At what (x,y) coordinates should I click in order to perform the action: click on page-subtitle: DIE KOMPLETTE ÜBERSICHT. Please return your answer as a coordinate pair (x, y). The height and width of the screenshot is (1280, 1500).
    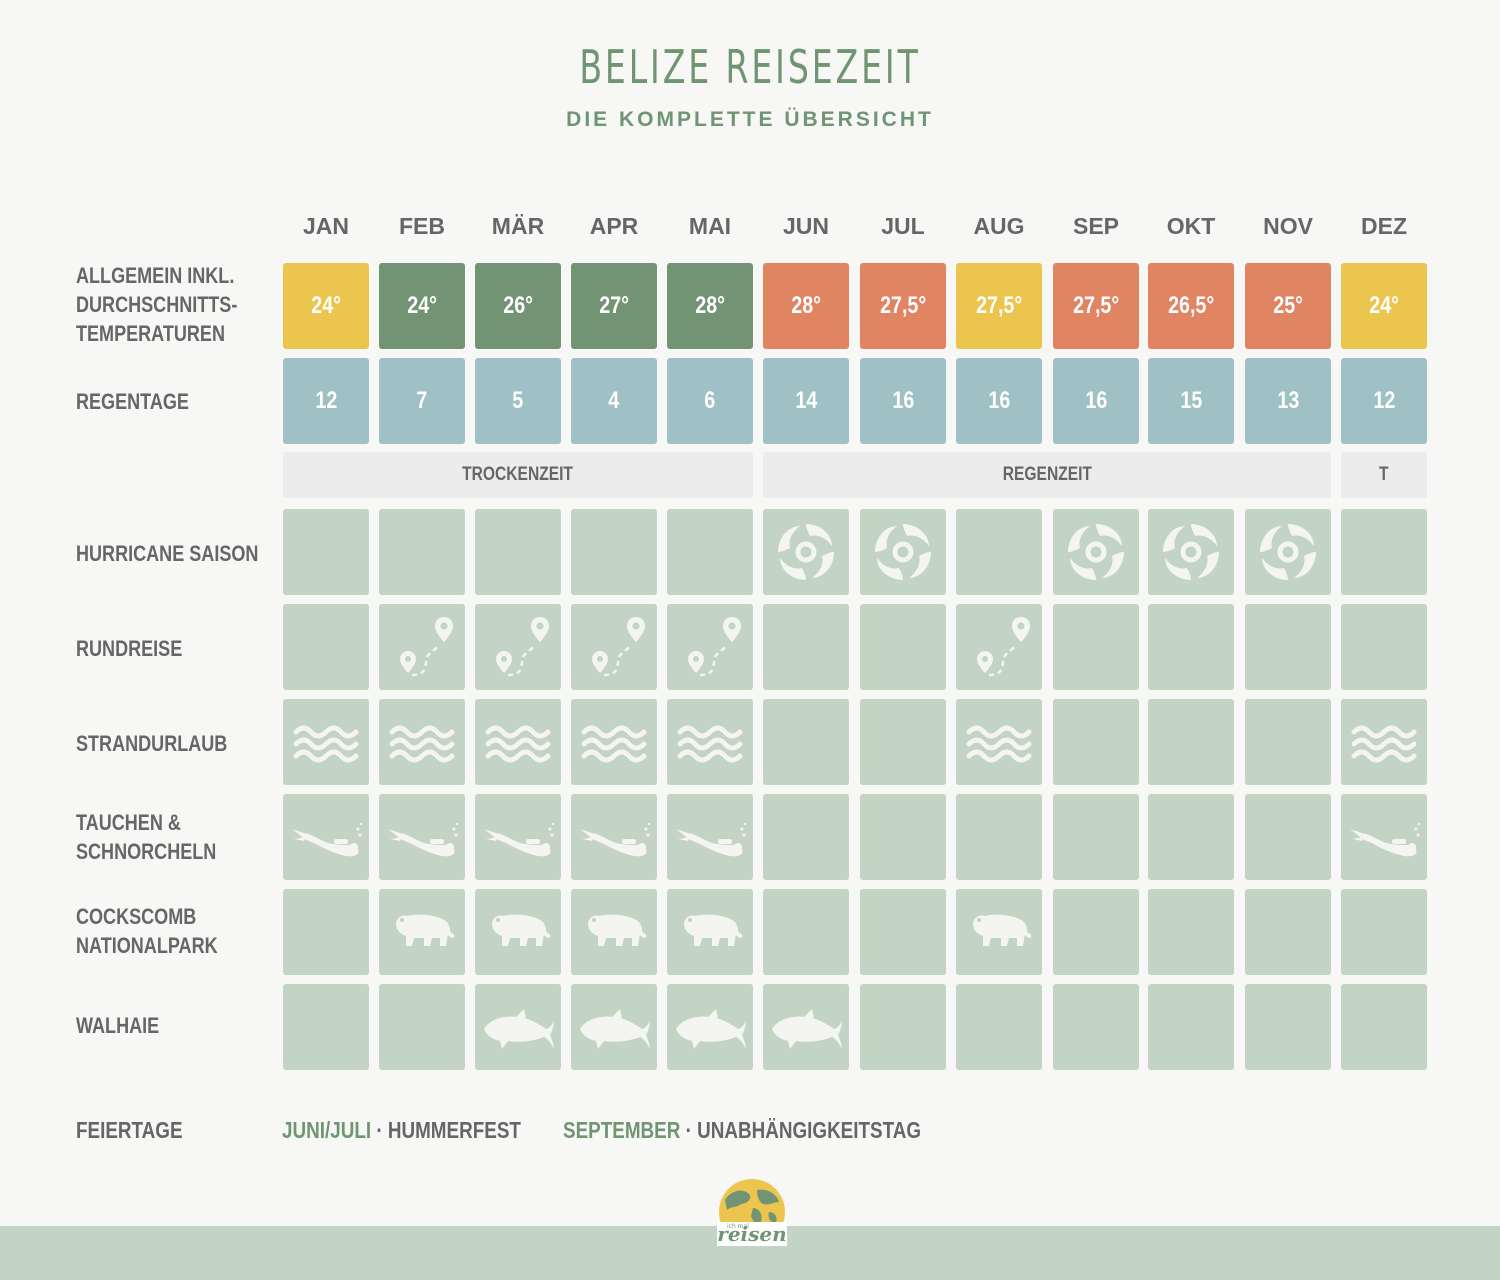
    Looking at the image, I should click on (750, 119).